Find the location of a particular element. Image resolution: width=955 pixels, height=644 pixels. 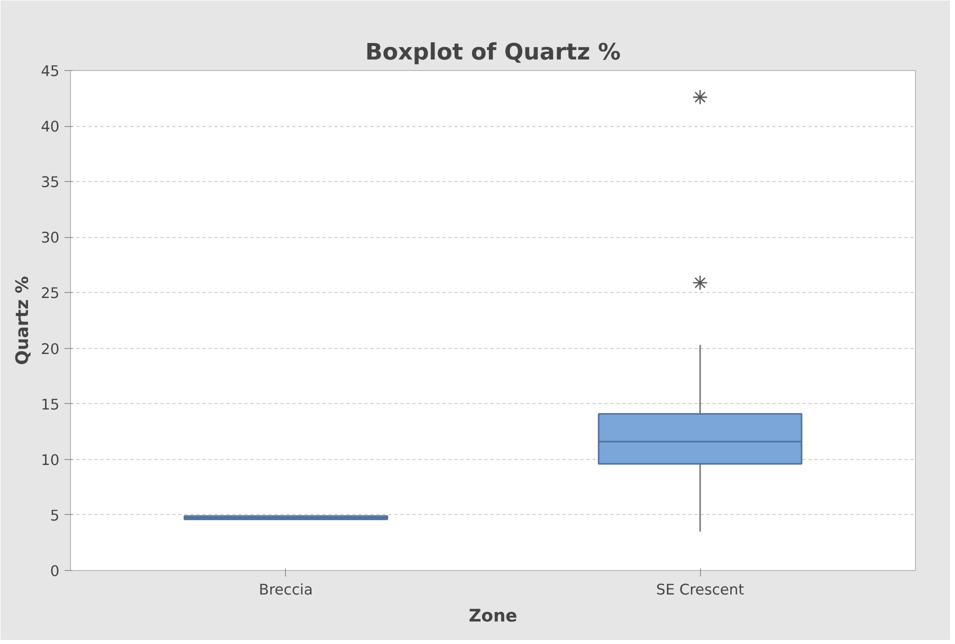

x-tick-label: Breccia is located at coordinates (285, 590).